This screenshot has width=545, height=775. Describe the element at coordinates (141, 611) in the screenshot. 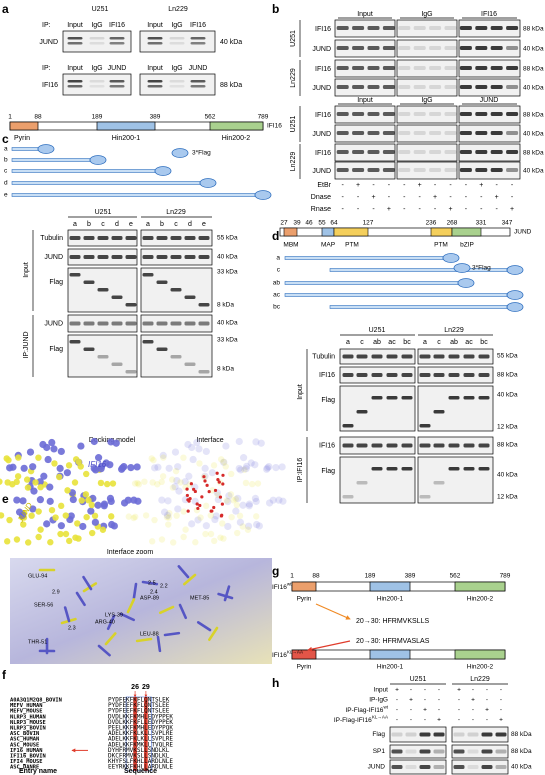

I see `zoom-panel` at that location.